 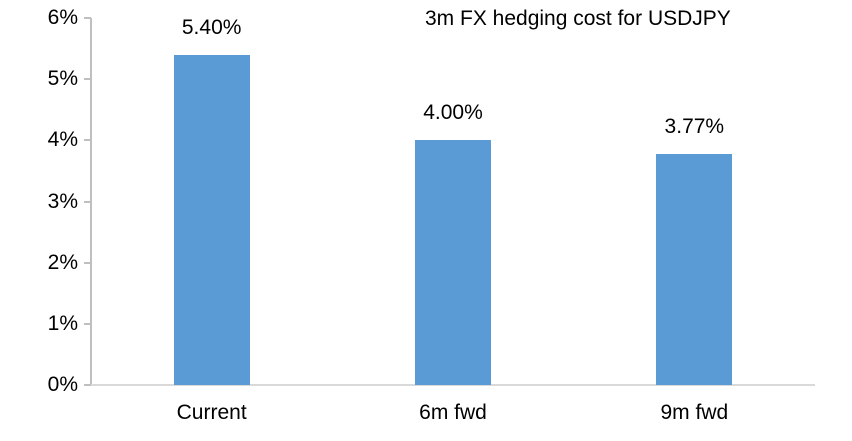 I want to click on x-tick-label: 6m fwd, so click(x=453, y=412).